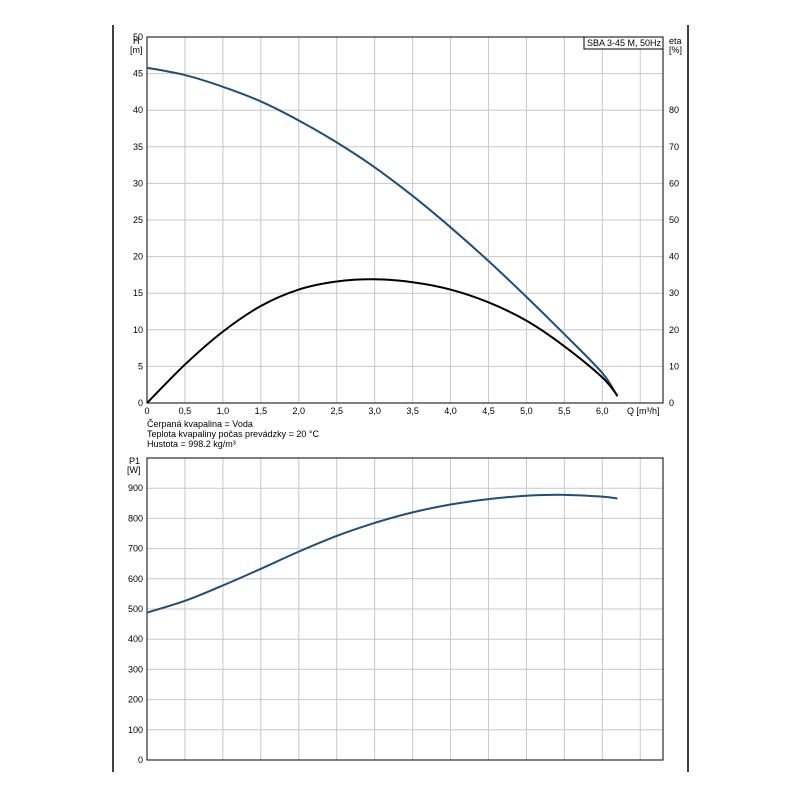 This screenshot has height=800, width=800. I want to click on x-tick-label: 0, so click(146, 411).